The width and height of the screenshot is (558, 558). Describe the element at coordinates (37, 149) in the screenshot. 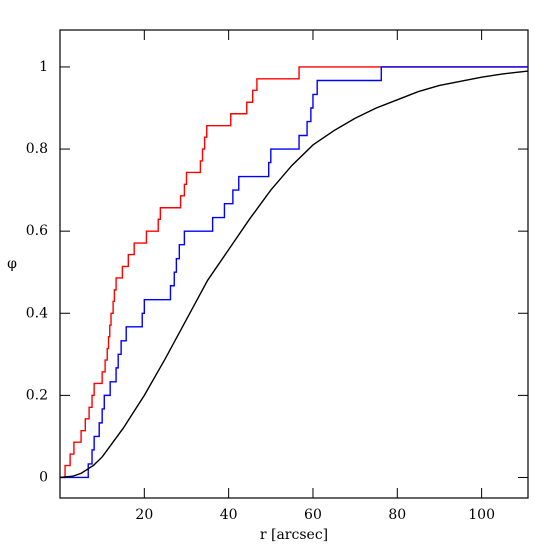

I see `y-tick-label: 0.8` at that location.